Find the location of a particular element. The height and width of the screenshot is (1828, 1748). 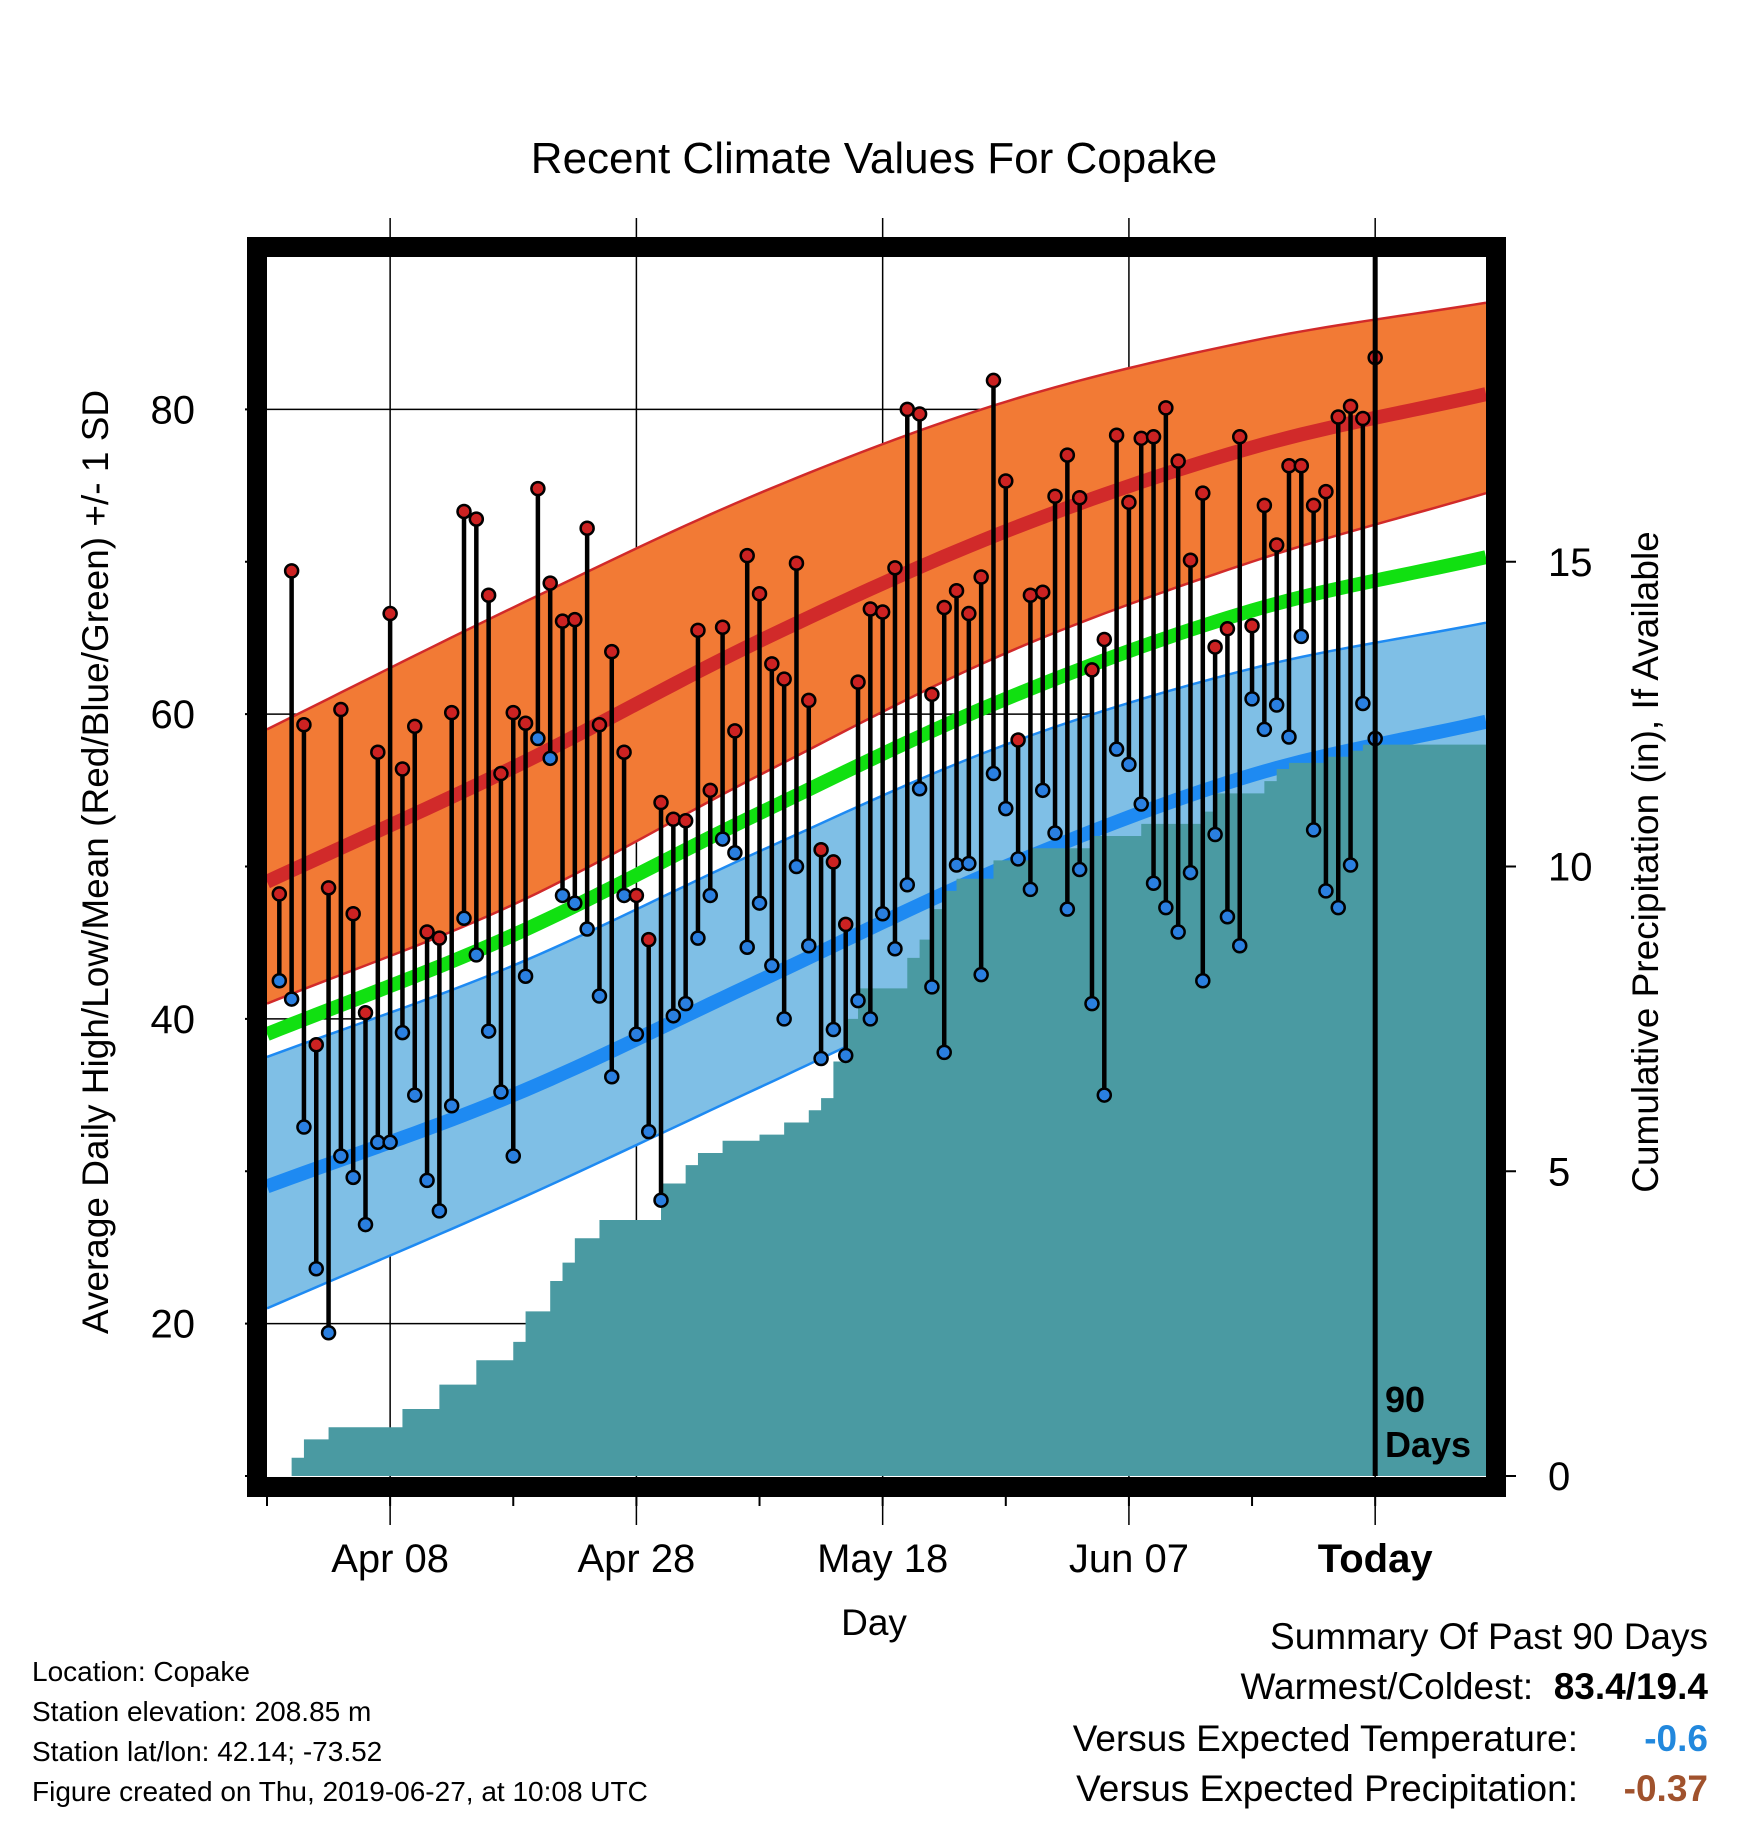

chart-title: Recent Climate Values For Copake is located at coordinates (874, 158).